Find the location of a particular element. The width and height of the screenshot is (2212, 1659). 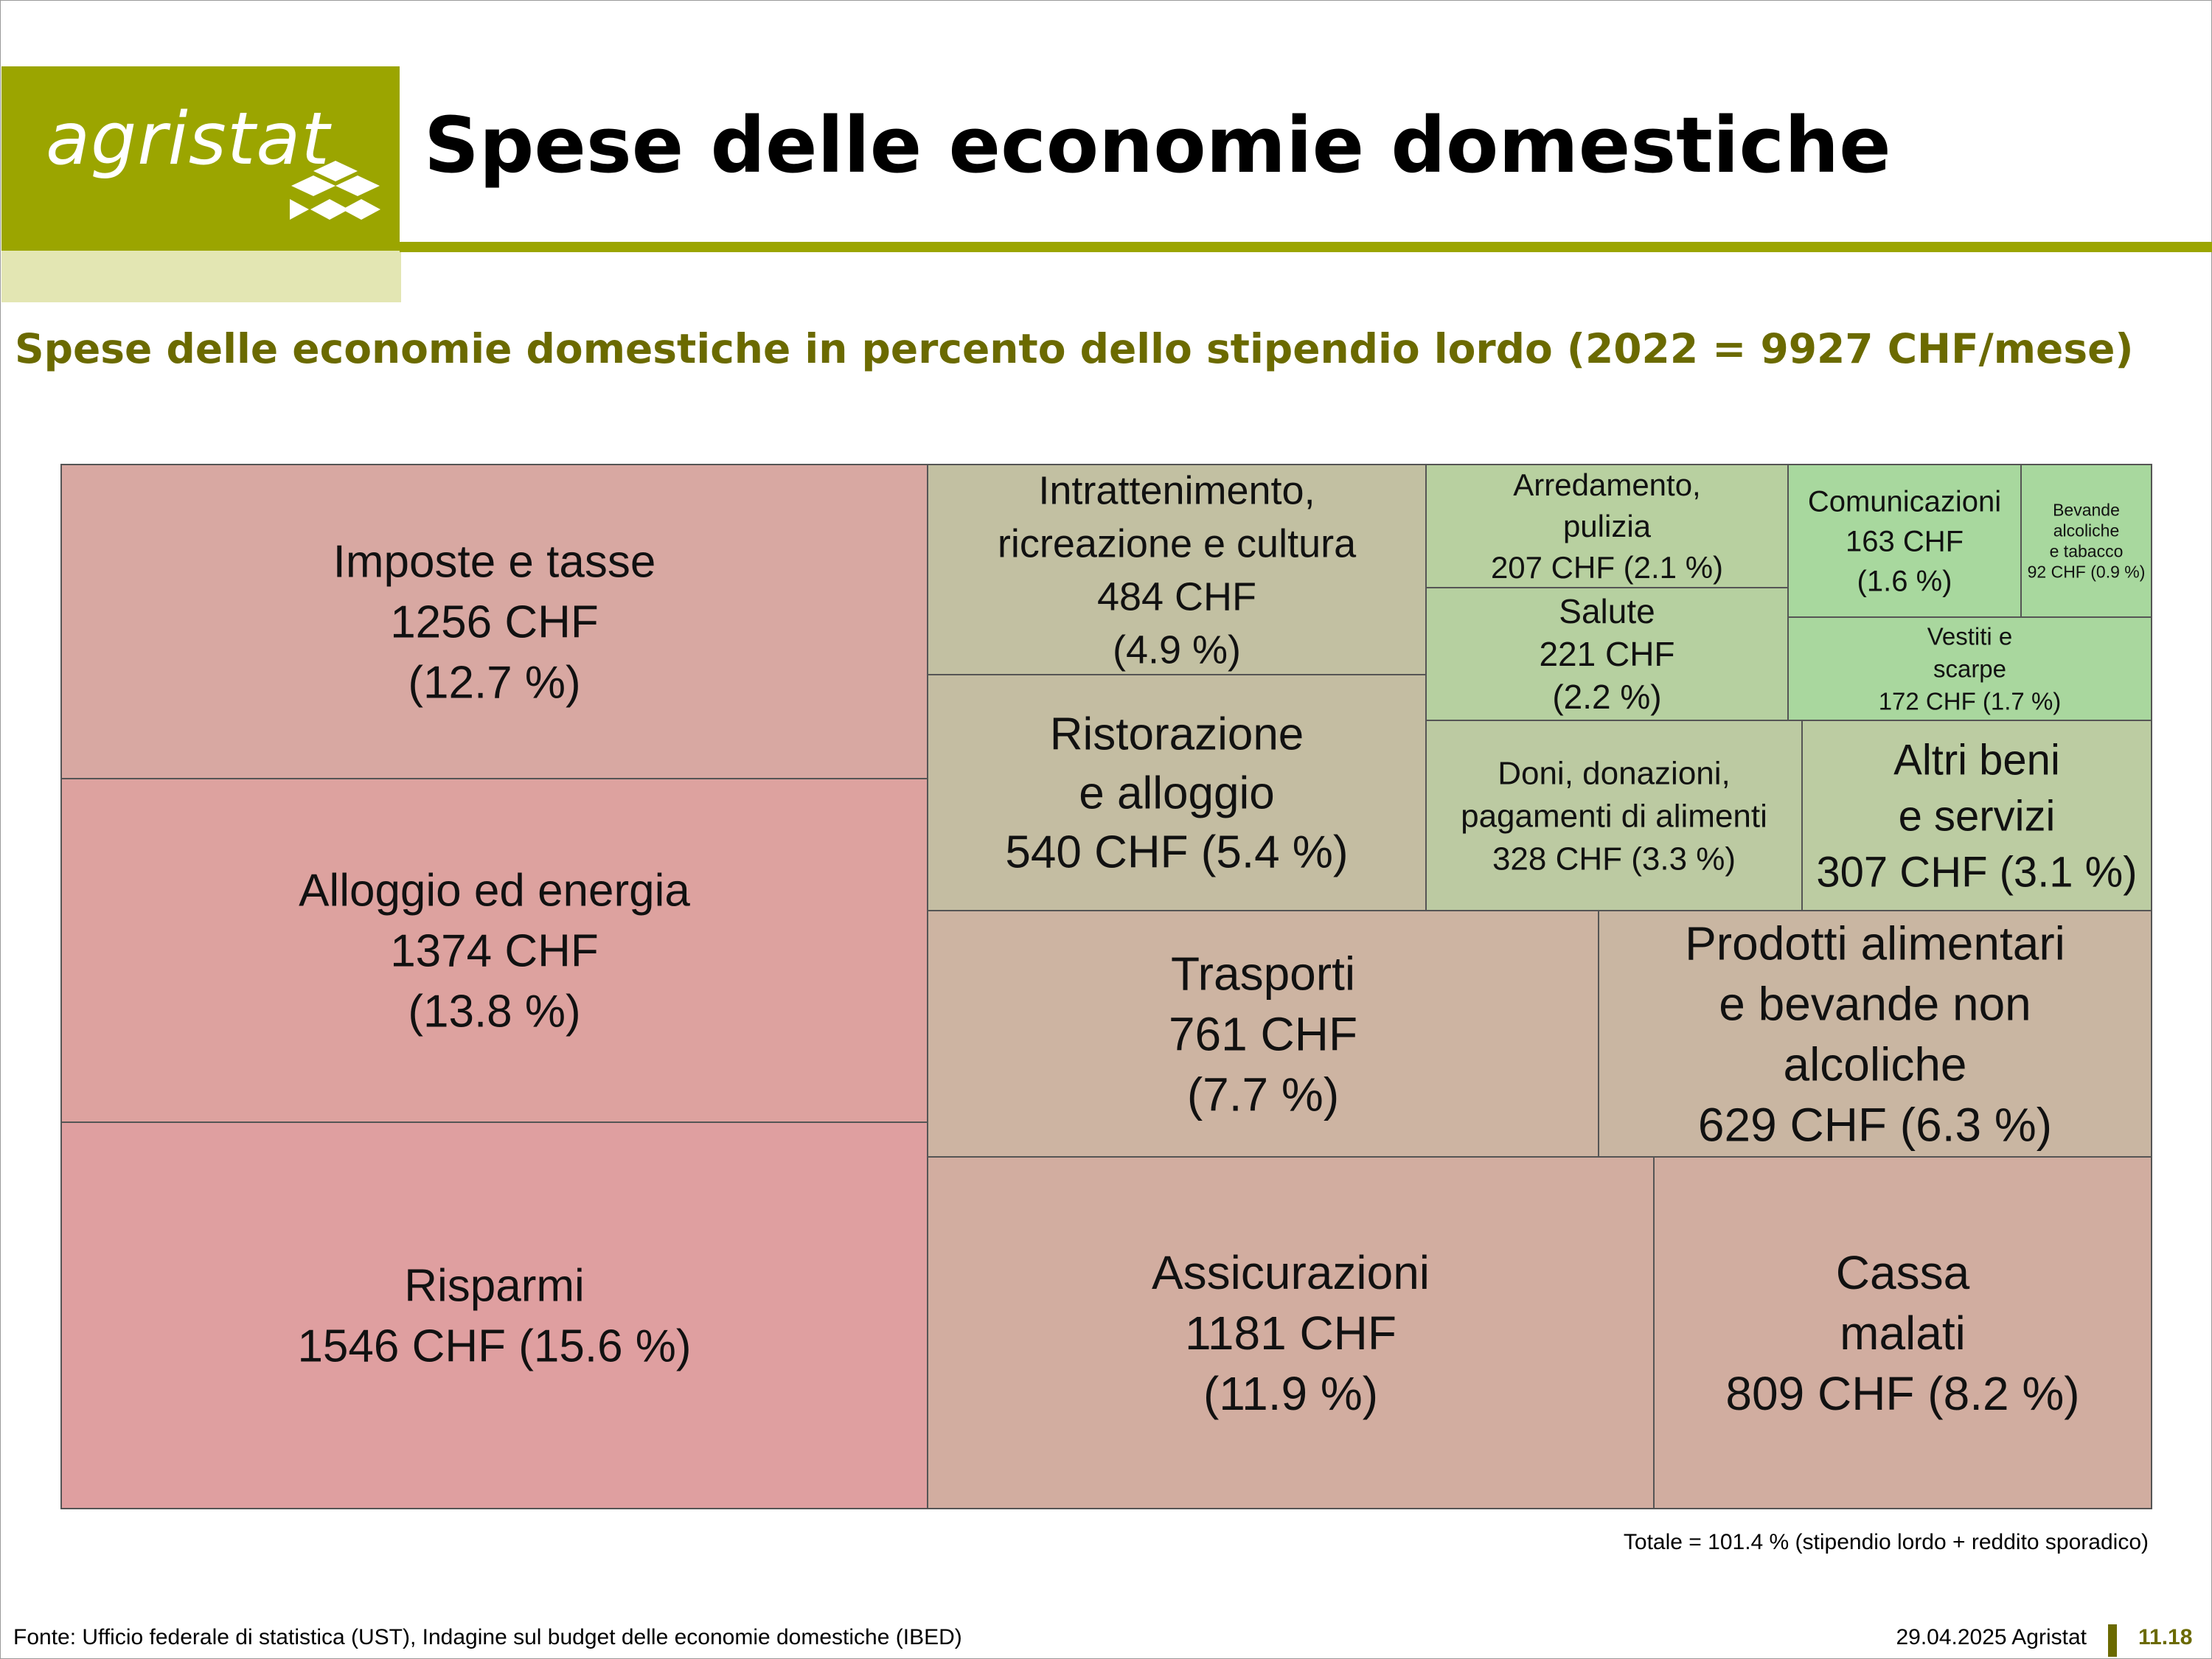

treemap-label-bevande-alcoliche-e-tabacco-line-1: Bevande is located at coordinates (2086, 510).